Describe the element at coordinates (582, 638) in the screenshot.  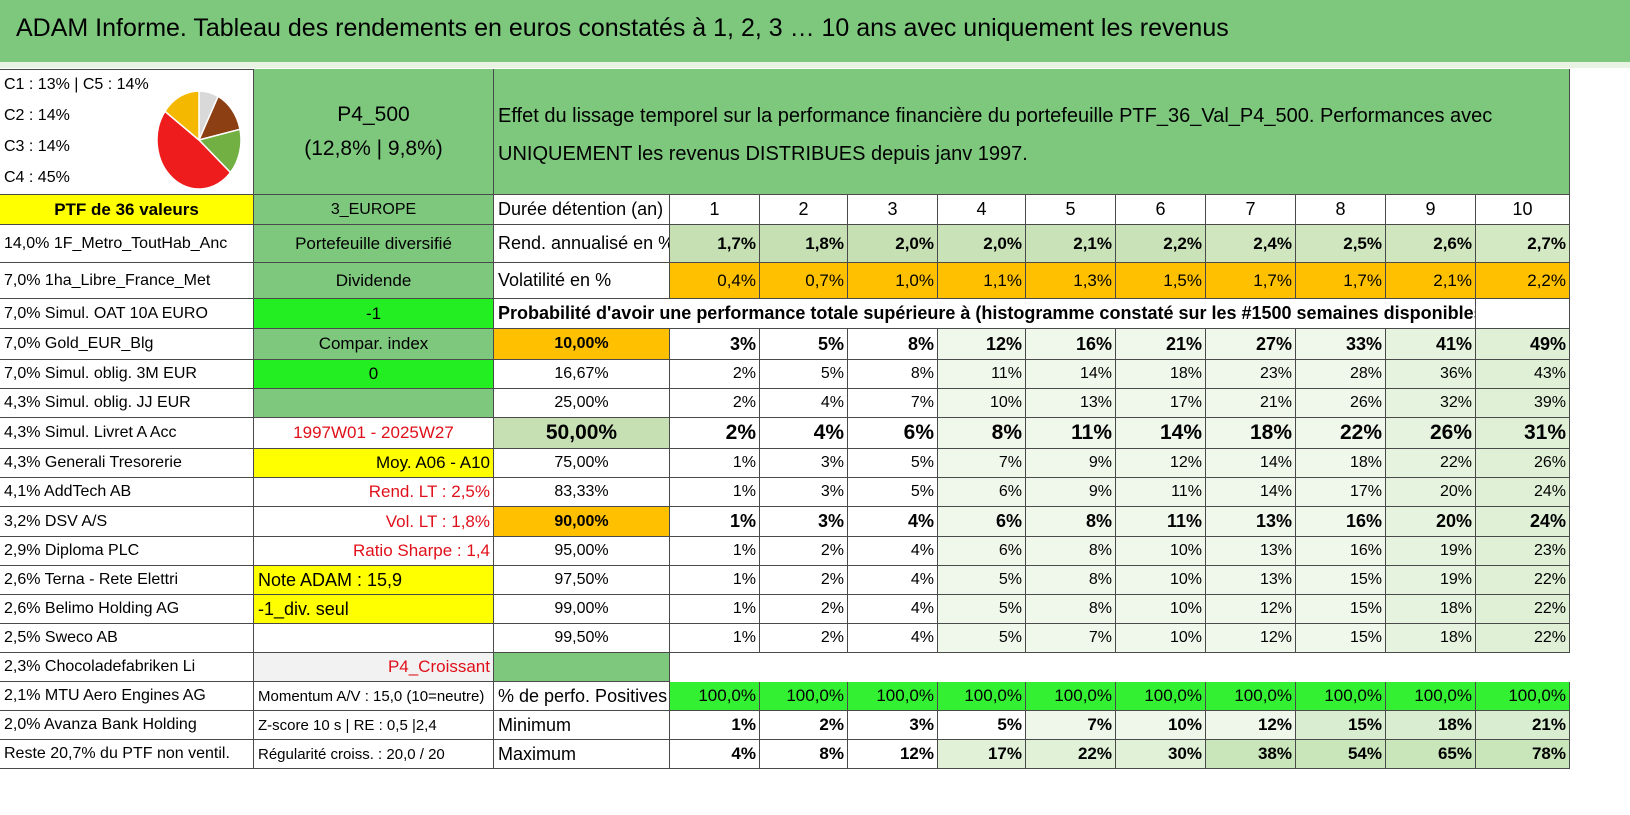
I see `prob-threshold: 99,50%` at that location.